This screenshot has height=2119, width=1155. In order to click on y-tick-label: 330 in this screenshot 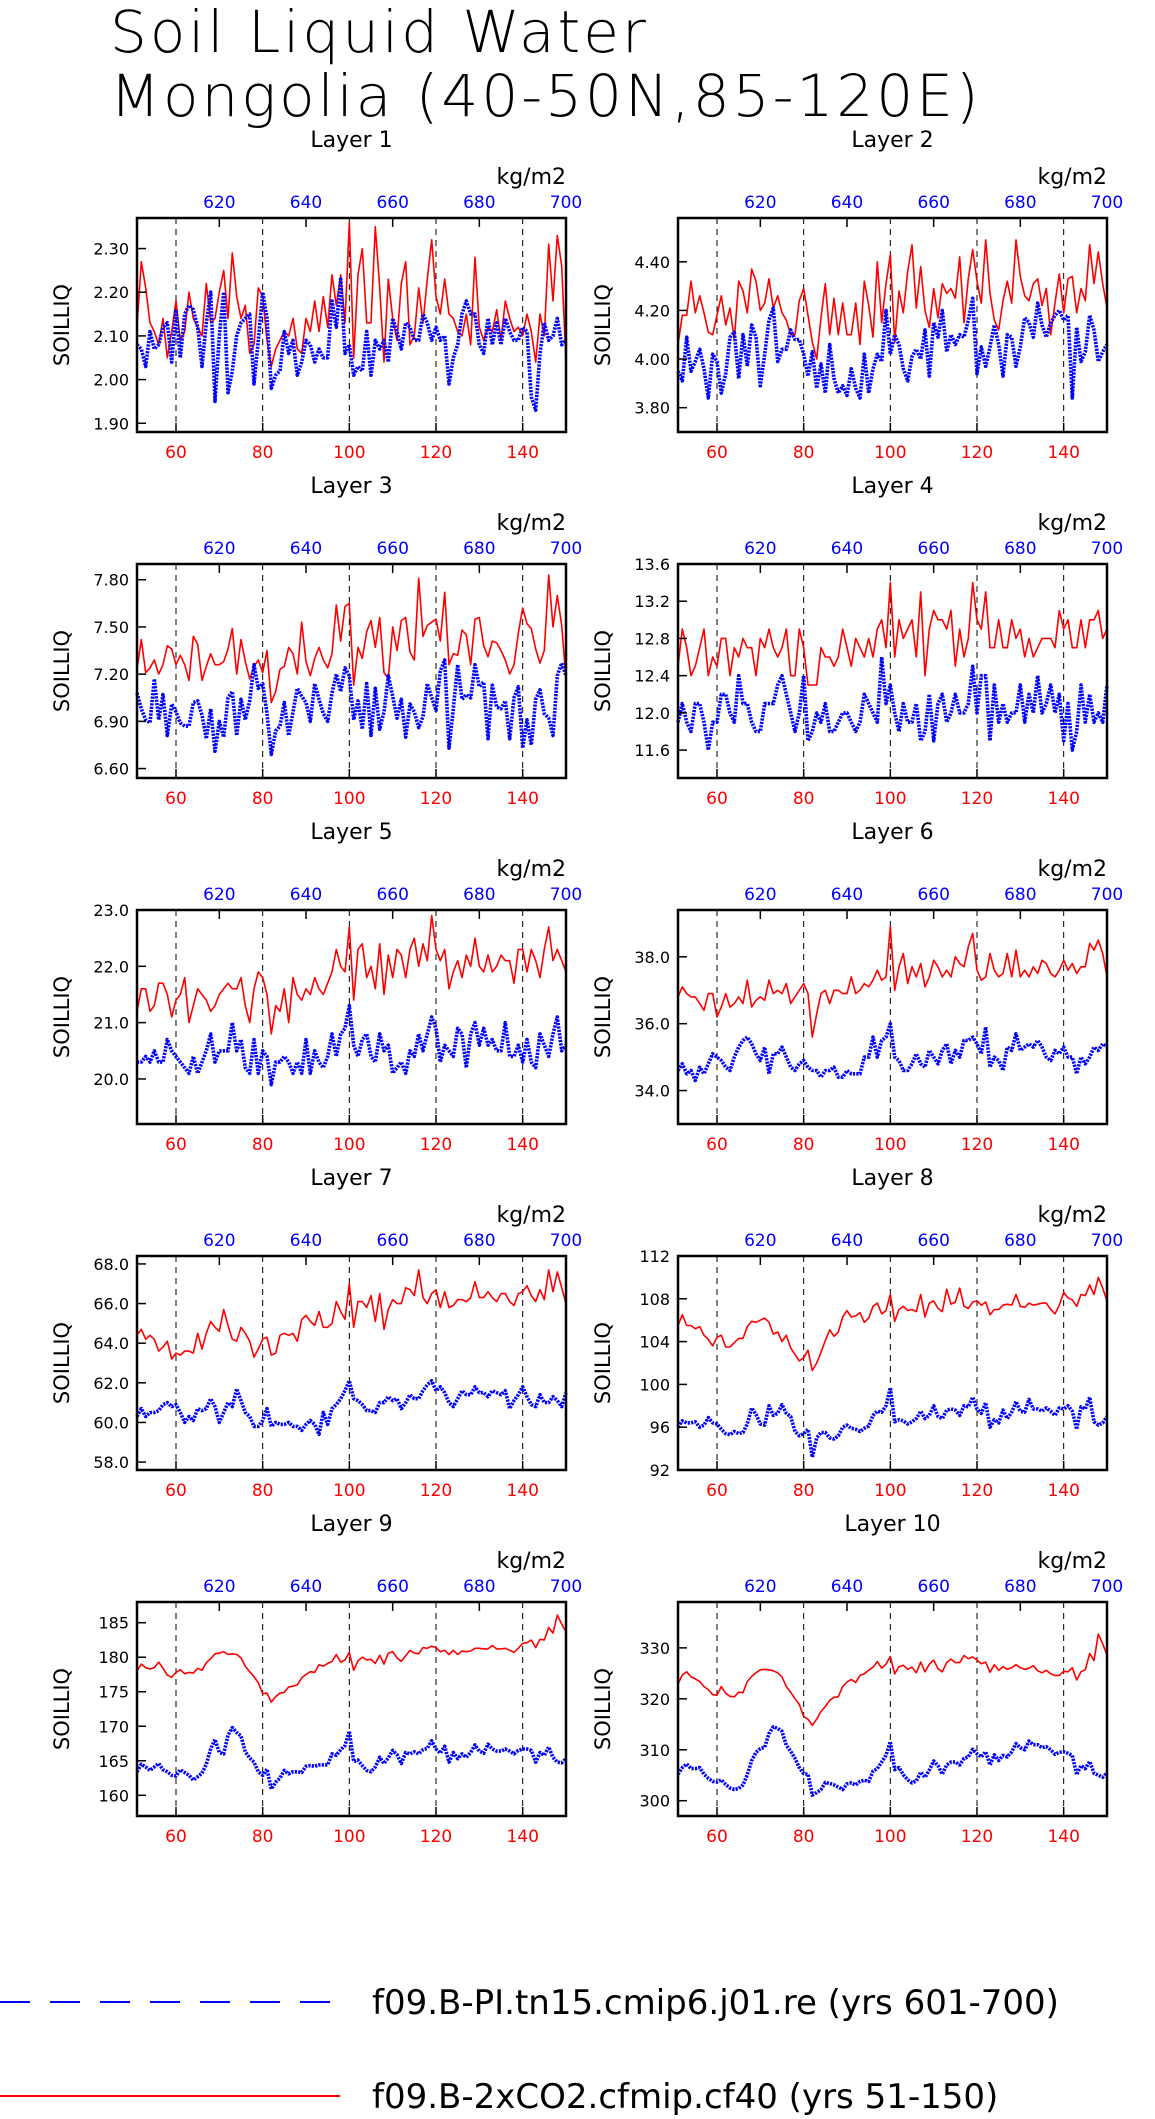, I will do `click(654, 1648)`.